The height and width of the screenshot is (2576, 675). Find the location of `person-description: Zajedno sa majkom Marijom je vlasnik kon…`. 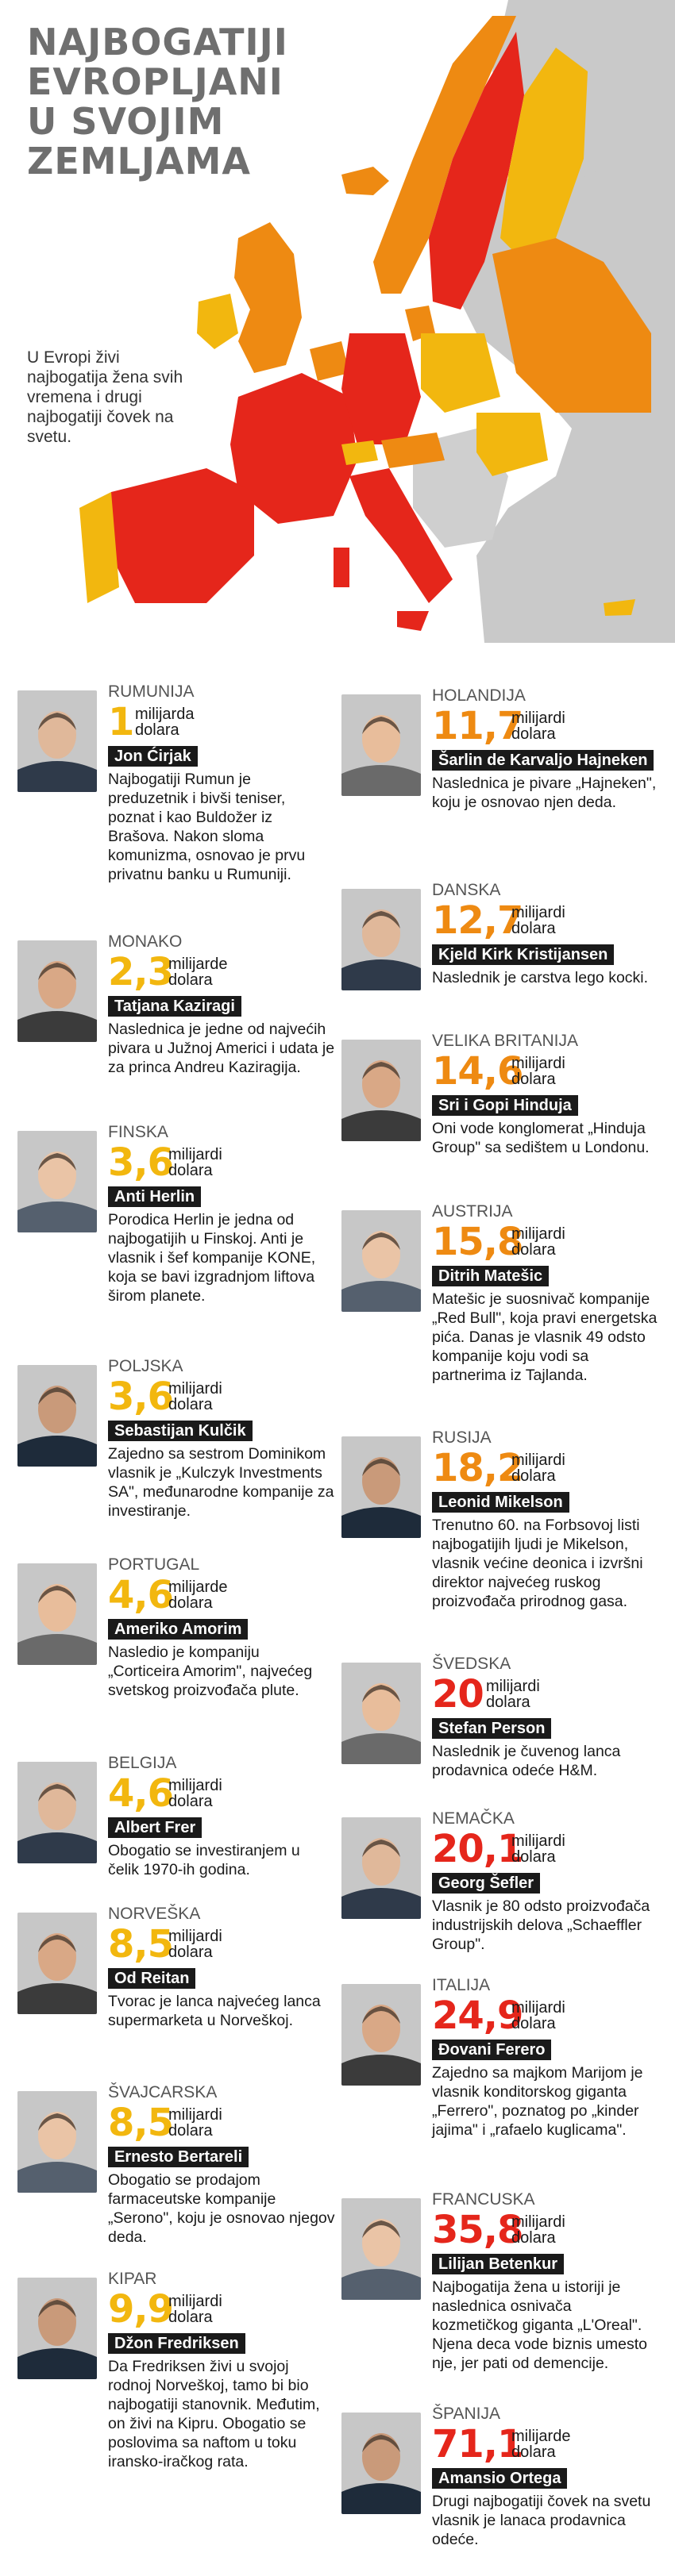

person-description: Zajedno sa majkom Marijom je vlasnik kon… is located at coordinates (537, 2101).